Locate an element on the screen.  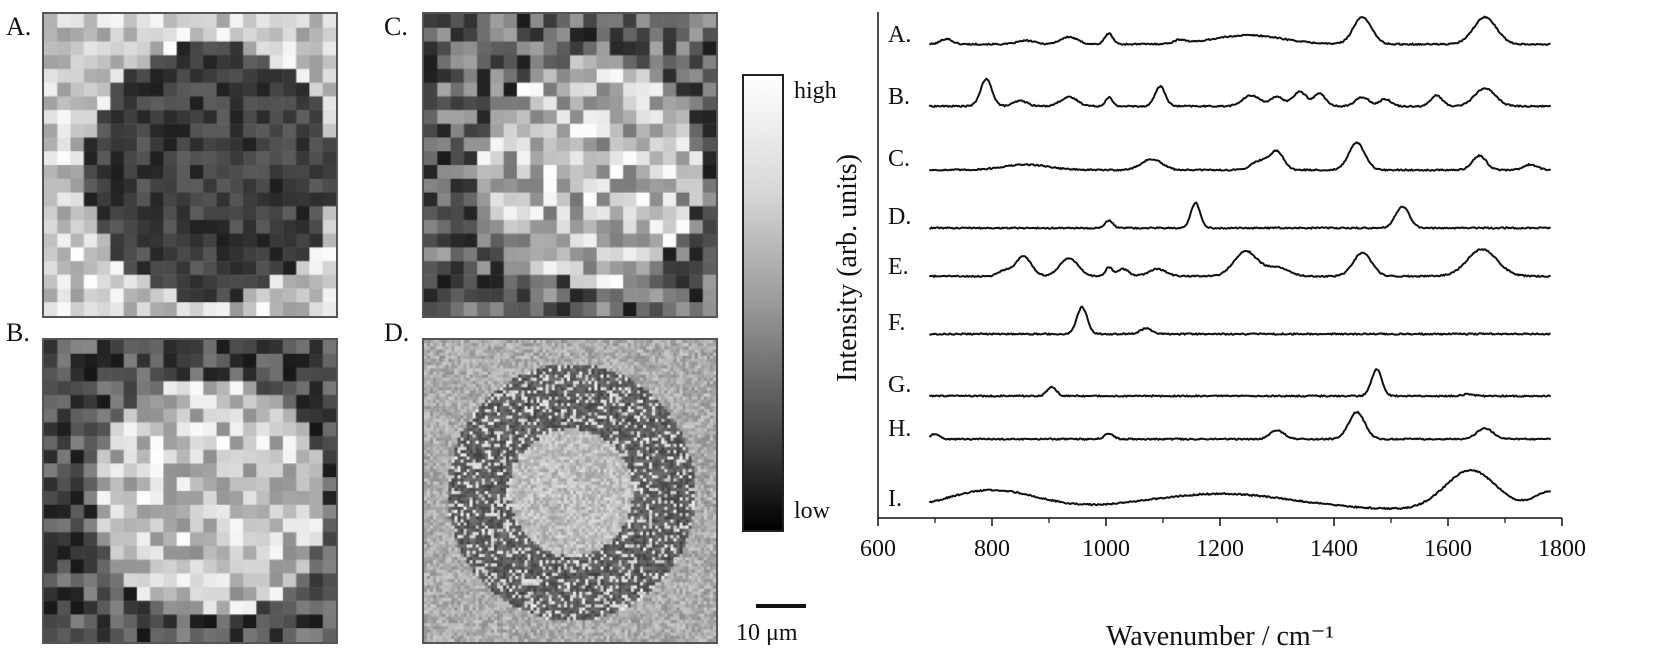
map-c-label: C. is located at coordinates (396, 26).